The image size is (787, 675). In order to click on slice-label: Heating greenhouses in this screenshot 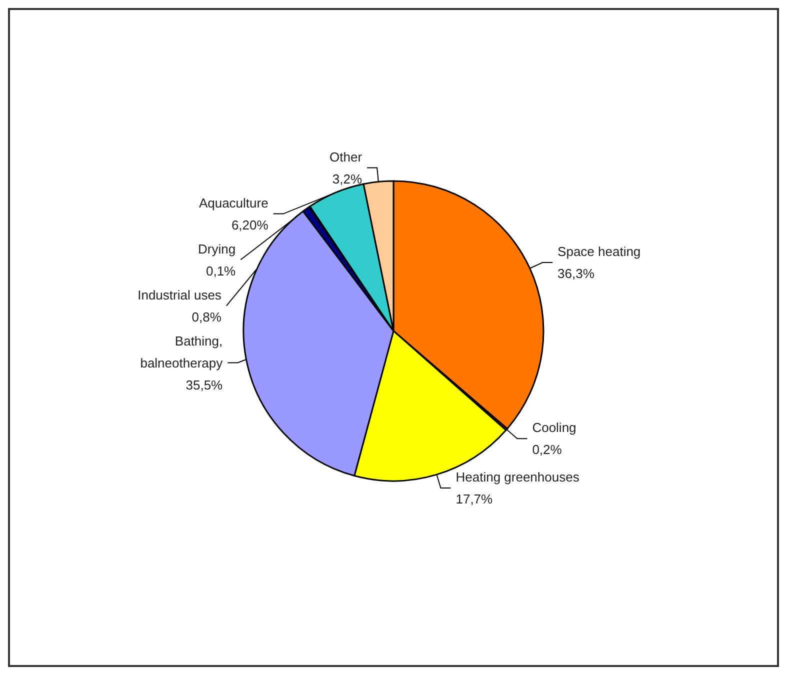, I will do `click(518, 477)`.